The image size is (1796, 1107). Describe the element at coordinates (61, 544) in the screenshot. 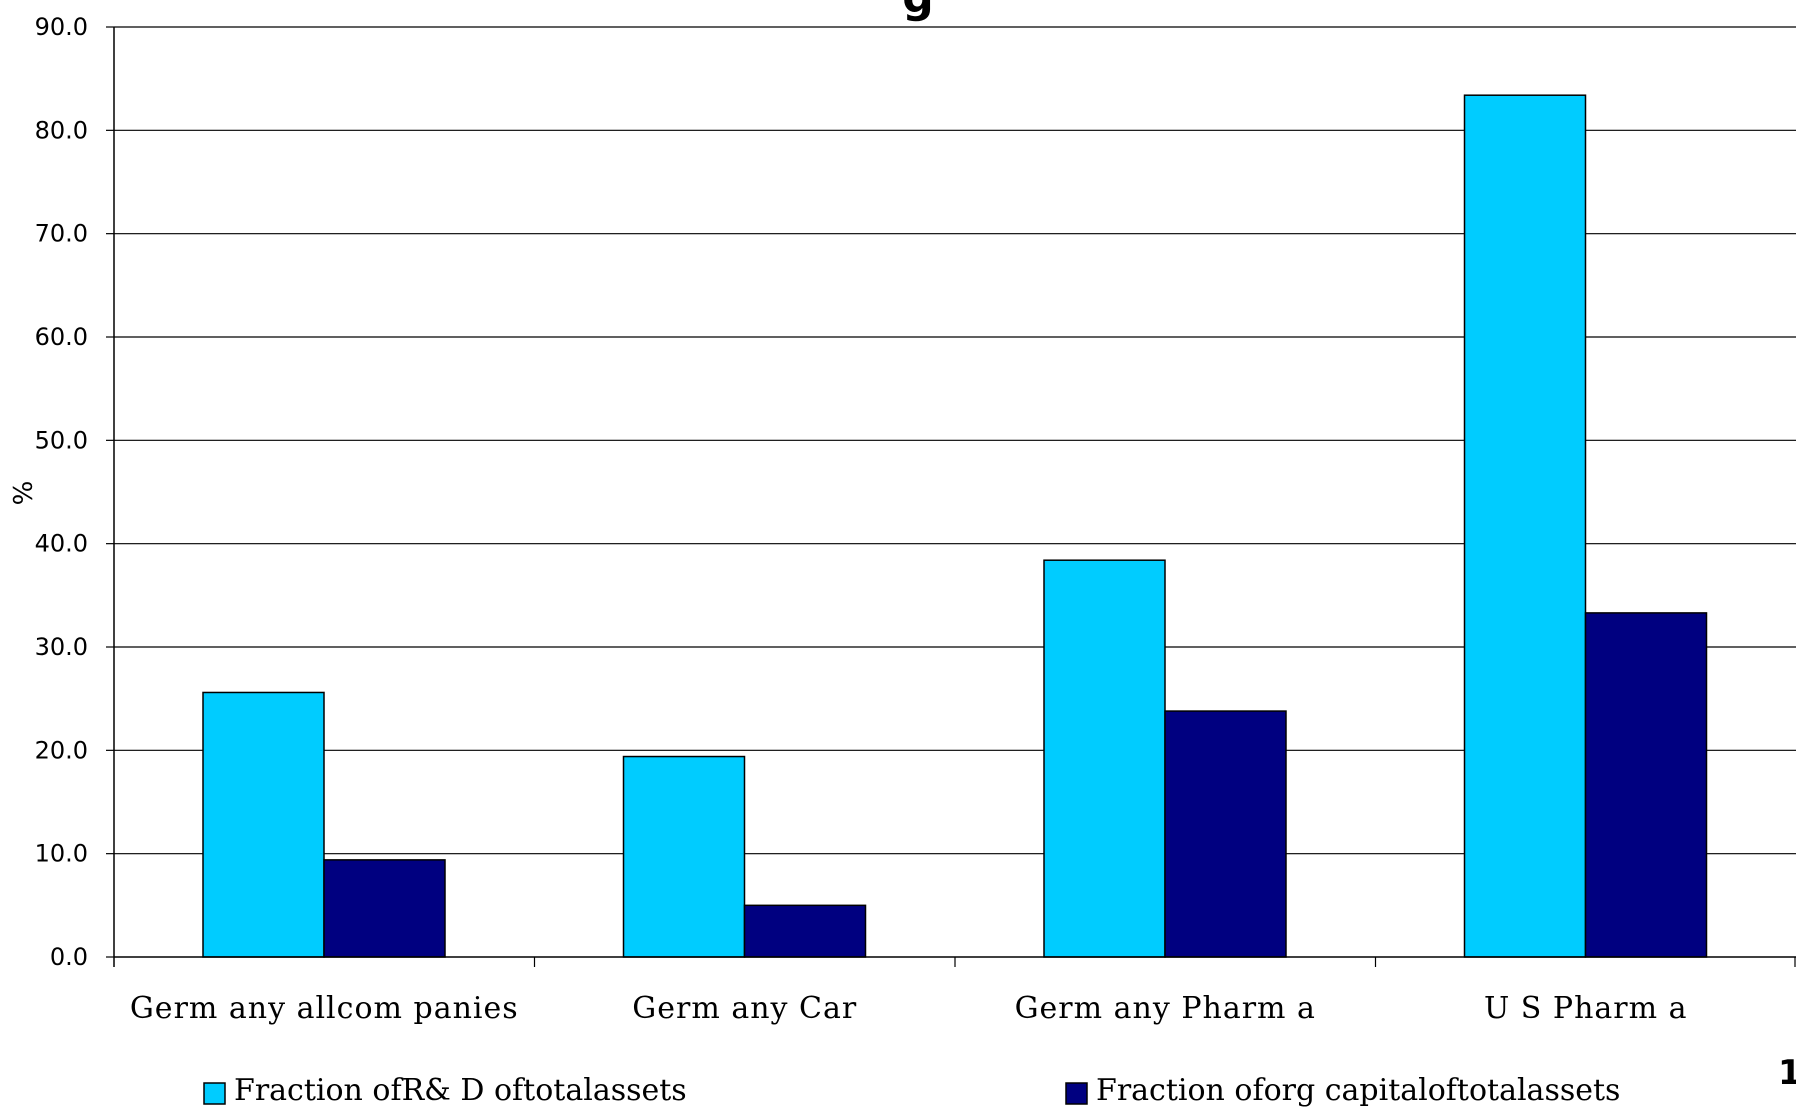

I see `y-tick-label: 40.0` at that location.